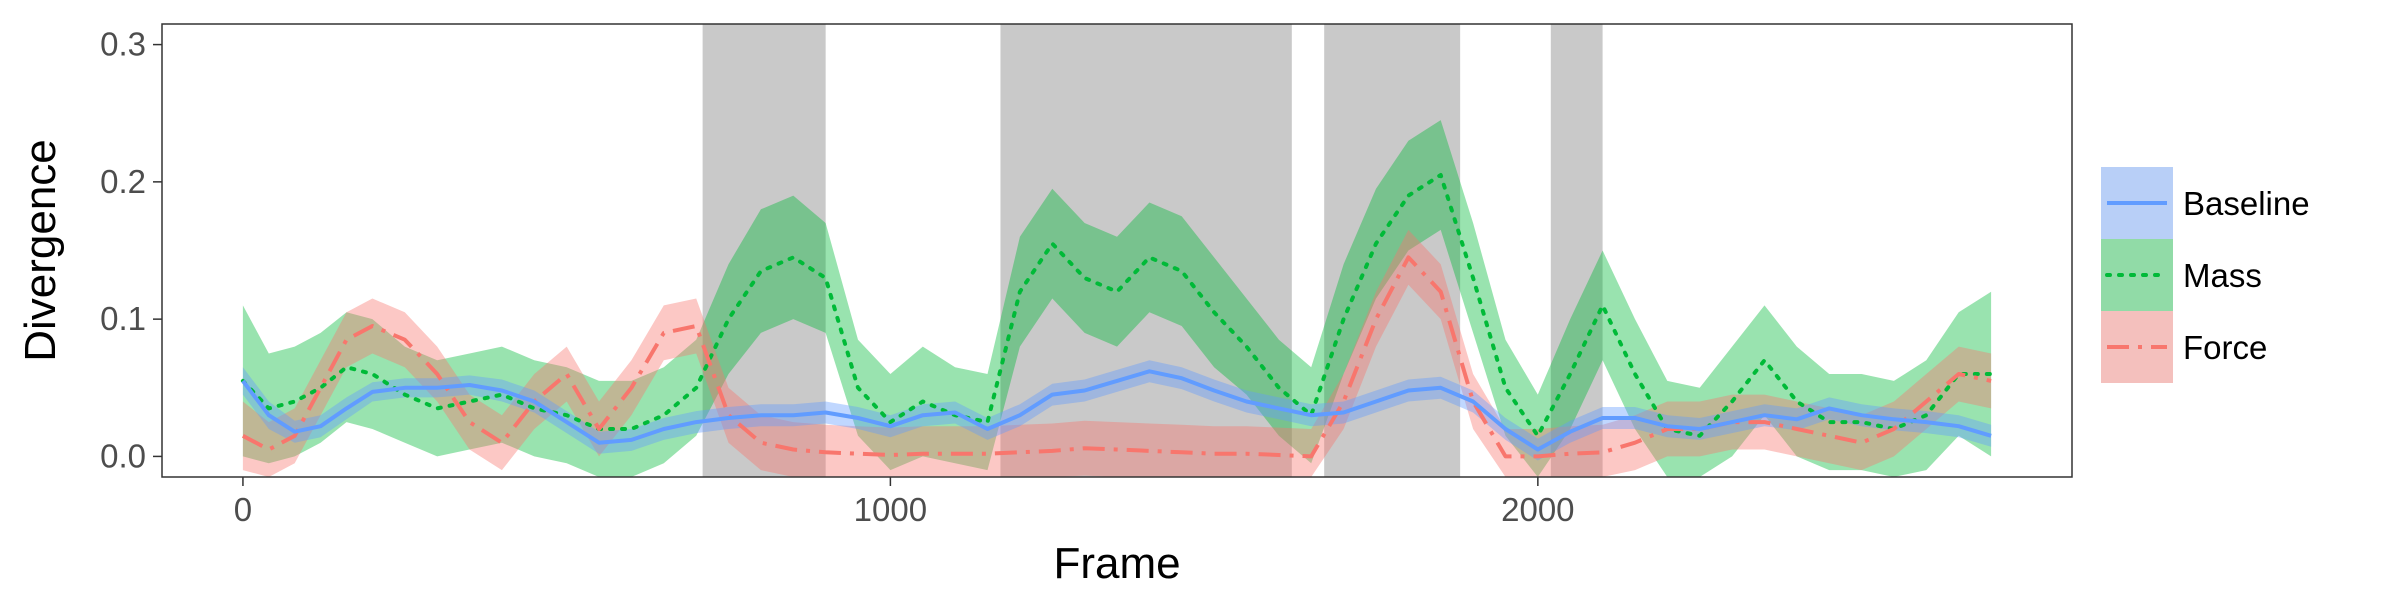 The width and height of the screenshot is (2400, 600). I want to click on legend-key-fill, so click(2137, 275).